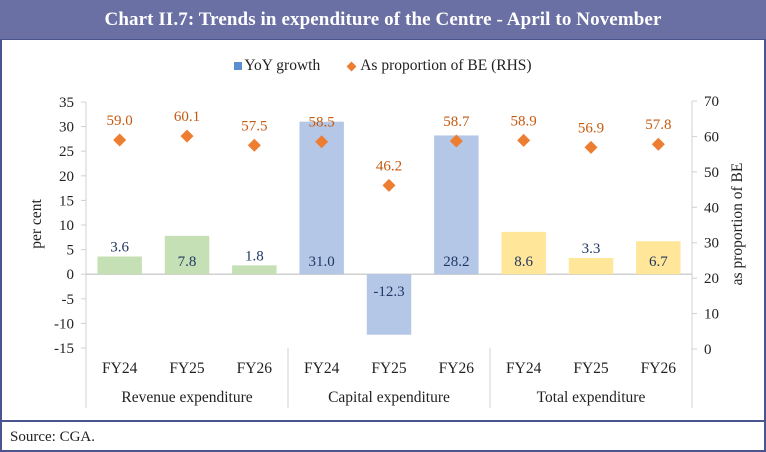  What do you see at coordinates (711, 279) in the screenshot?
I see `y-tick-label-right: 20` at bounding box center [711, 279].